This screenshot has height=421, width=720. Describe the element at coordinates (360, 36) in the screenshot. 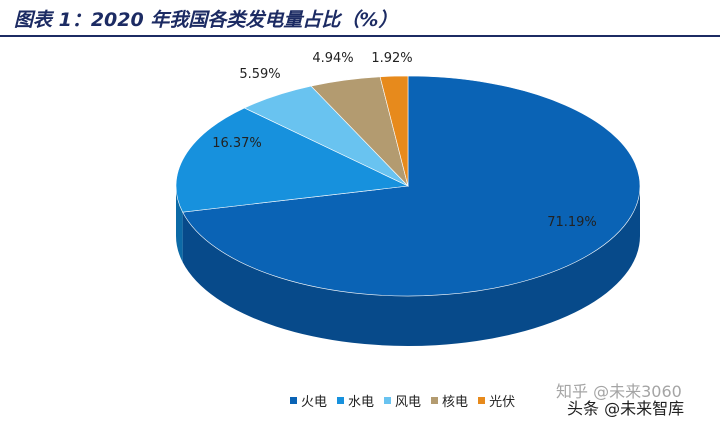

I see `title-divider` at that location.